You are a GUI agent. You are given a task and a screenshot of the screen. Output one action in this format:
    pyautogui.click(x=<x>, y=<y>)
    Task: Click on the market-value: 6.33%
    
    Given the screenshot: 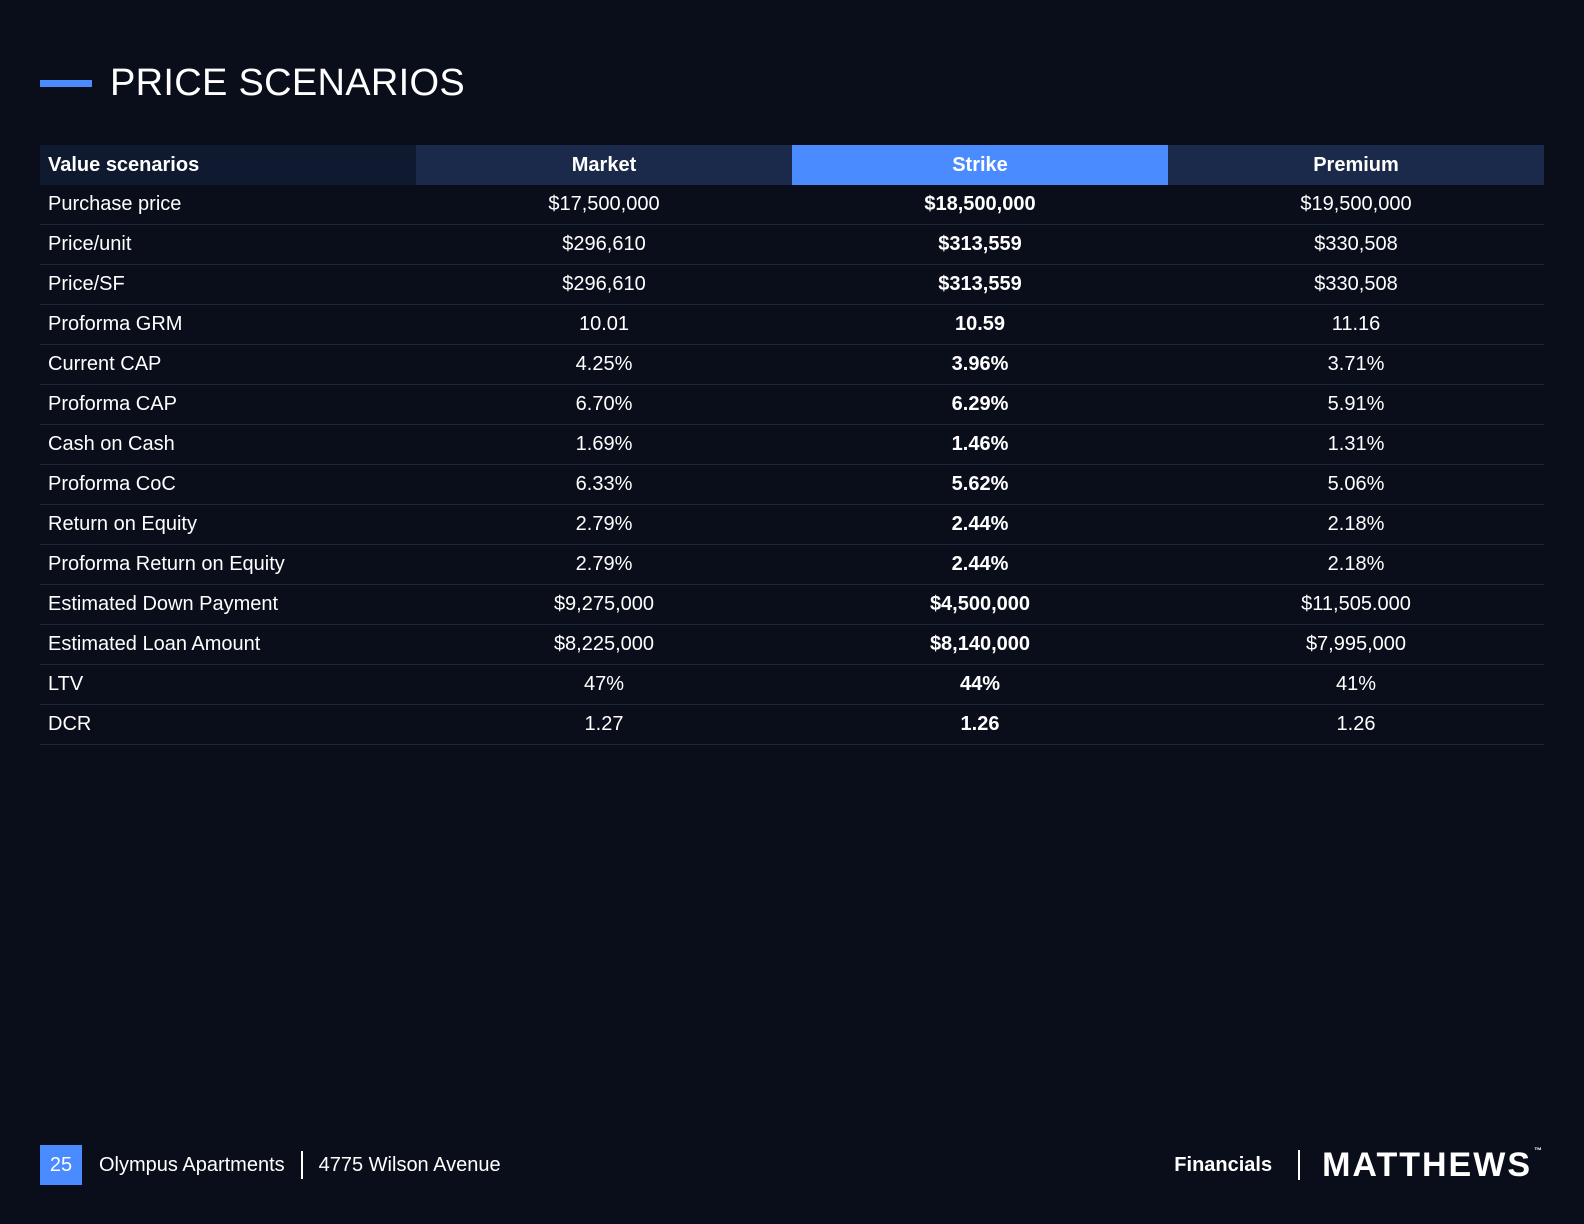 What is the action you would take?
    pyautogui.click(x=604, y=484)
    